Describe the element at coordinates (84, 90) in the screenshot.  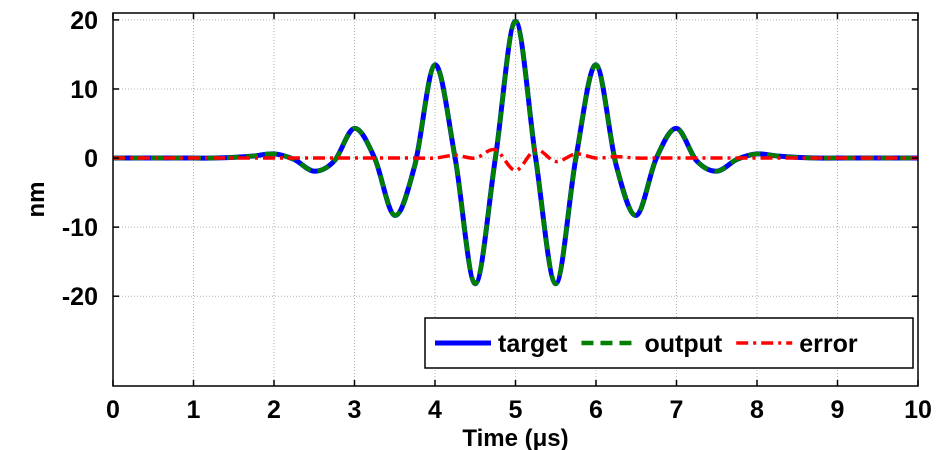
I see `y-tick-label: 10` at that location.